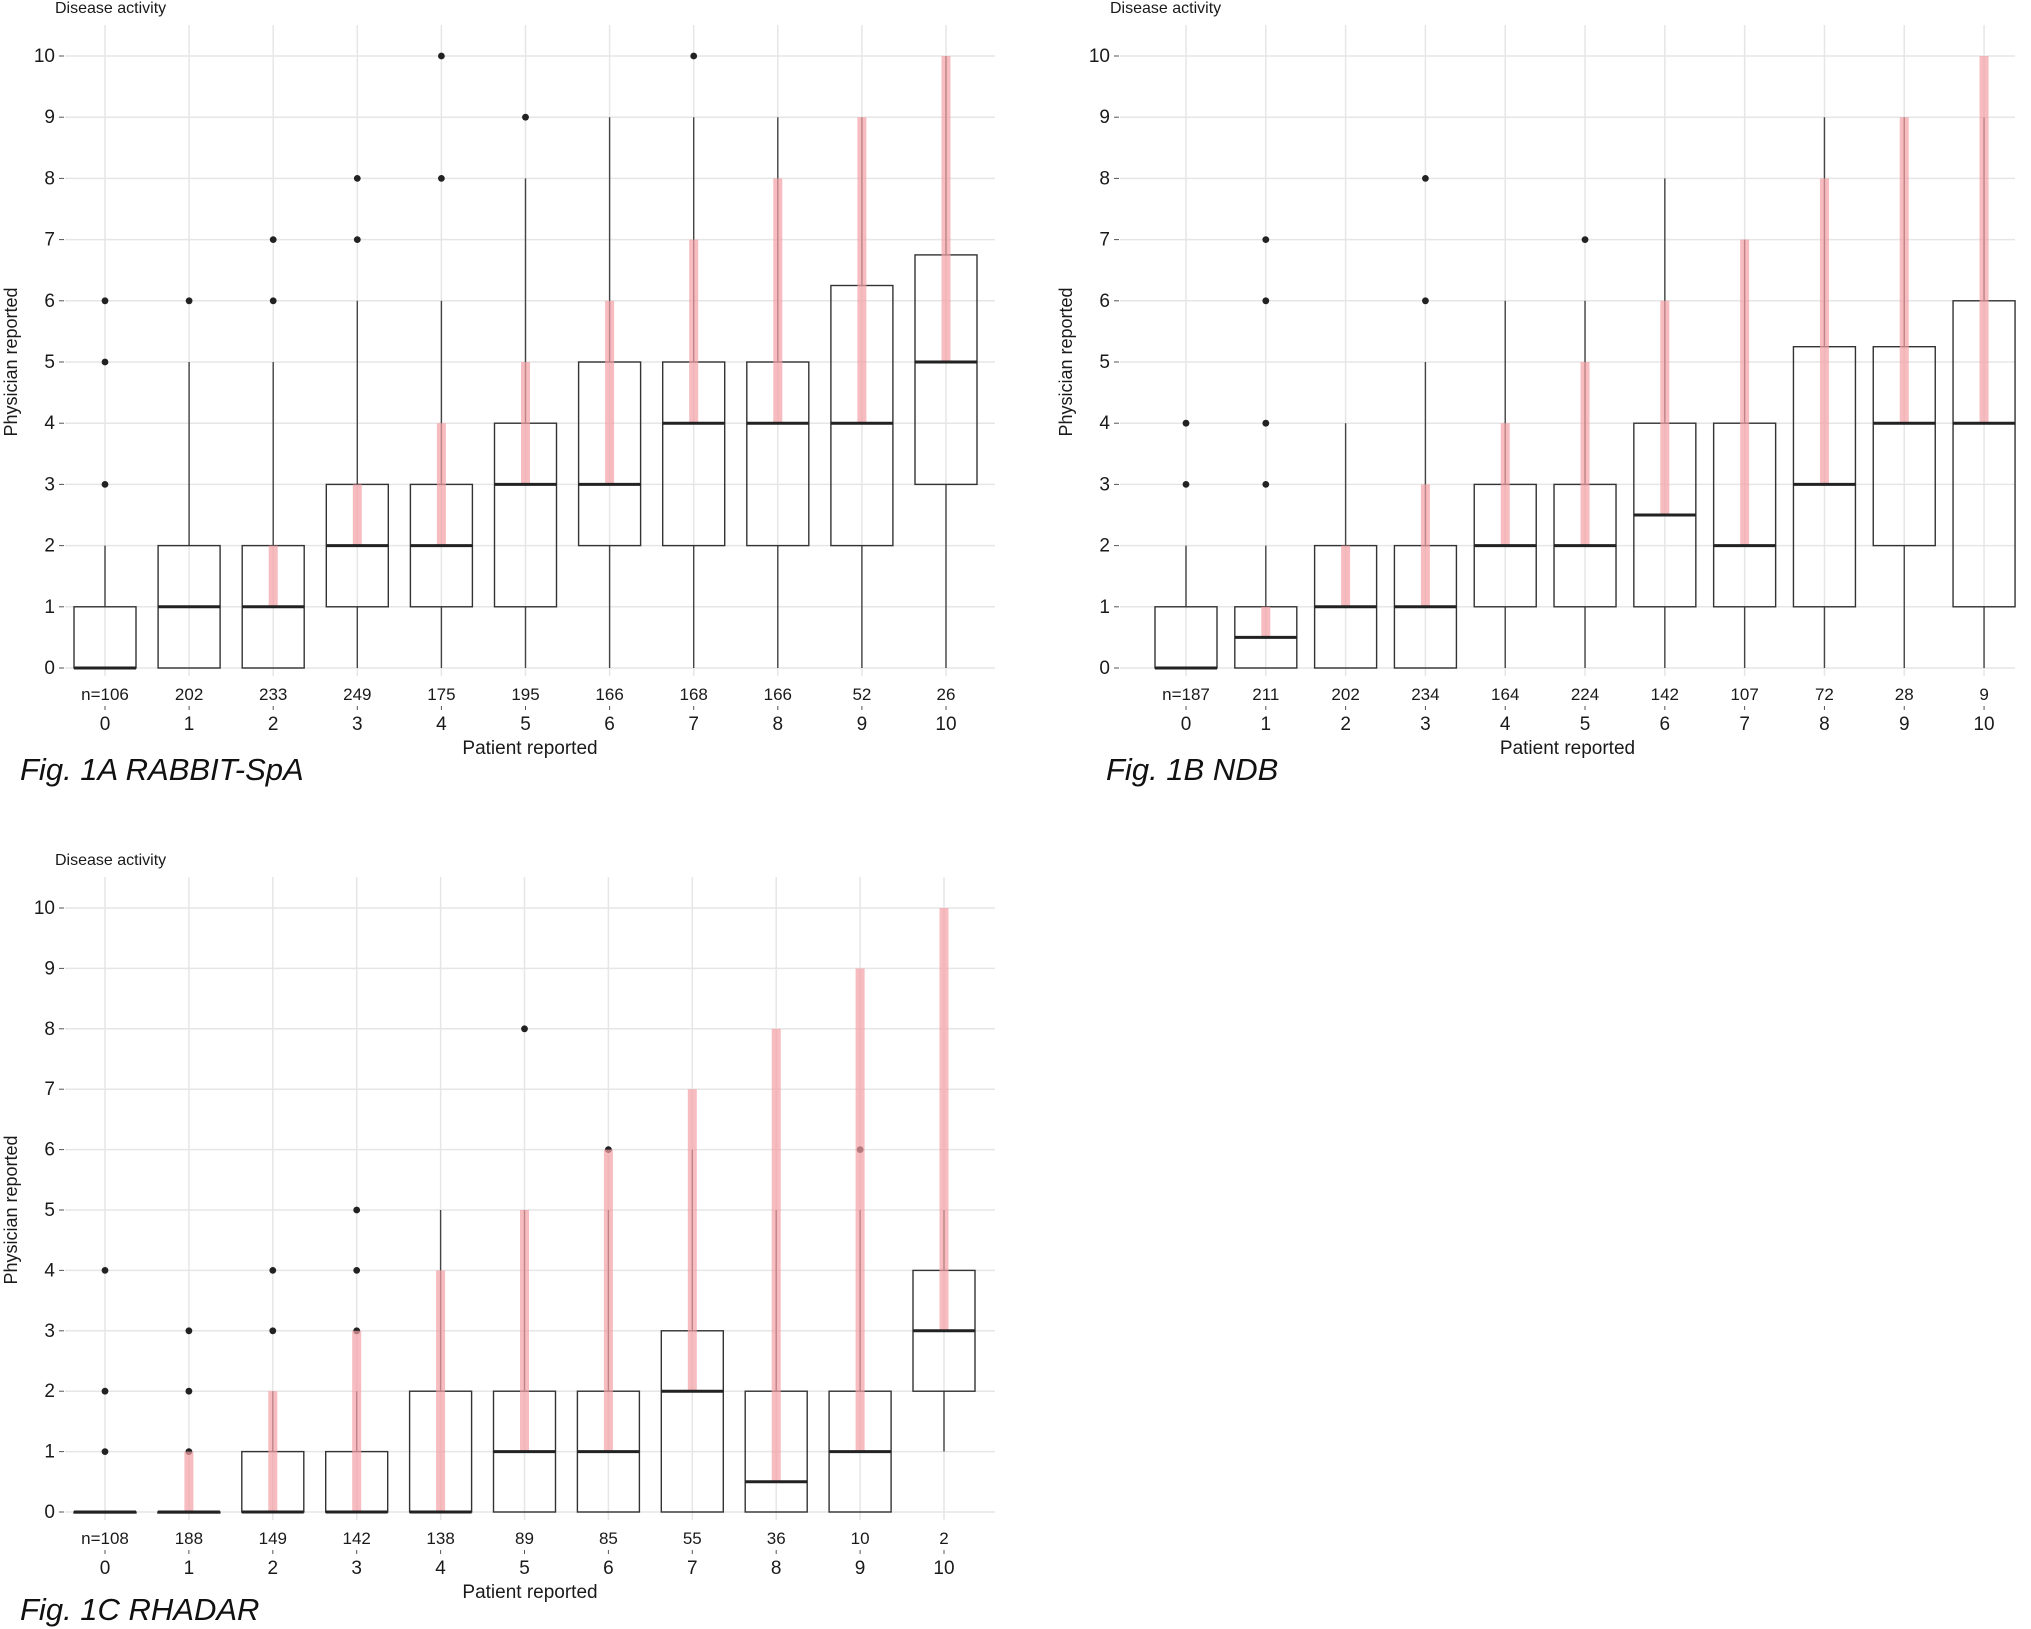 This screenshot has height=1629, width=2031. What do you see at coordinates (105, 694) in the screenshot?
I see `n-label: n=106` at bounding box center [105, 694].